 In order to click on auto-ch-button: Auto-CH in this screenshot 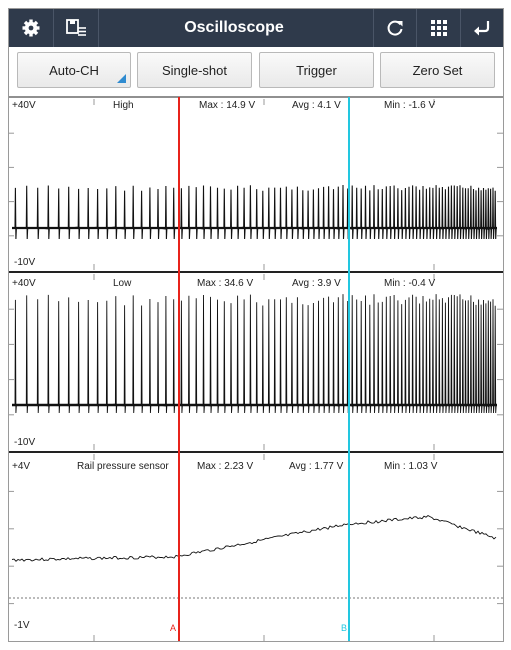, I will do `click(74, 70)`.